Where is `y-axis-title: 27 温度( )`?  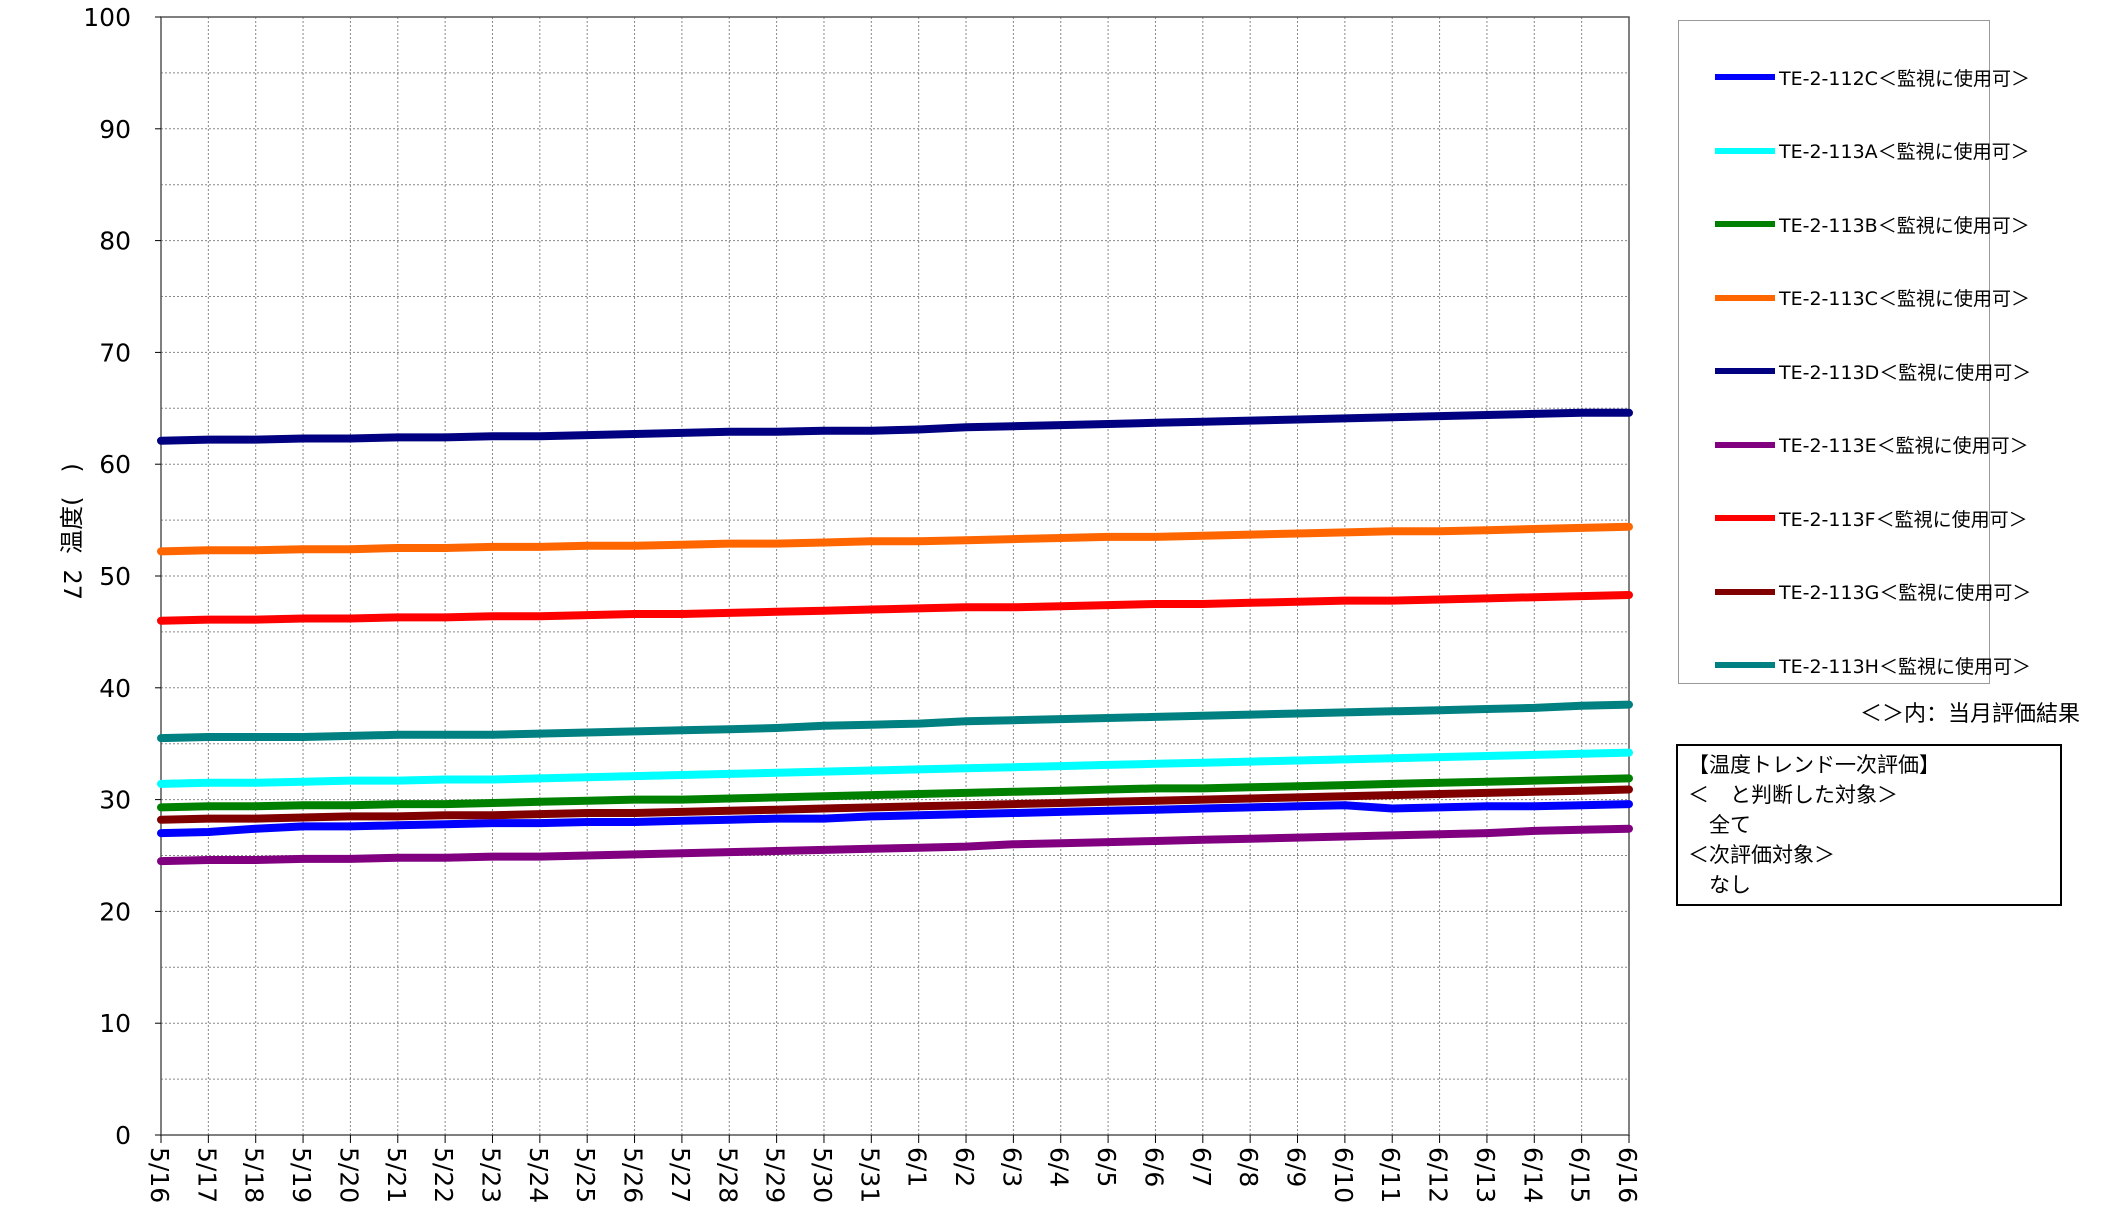 y-axis-title: 27 温度( ) is located at coordinates (69, 531).